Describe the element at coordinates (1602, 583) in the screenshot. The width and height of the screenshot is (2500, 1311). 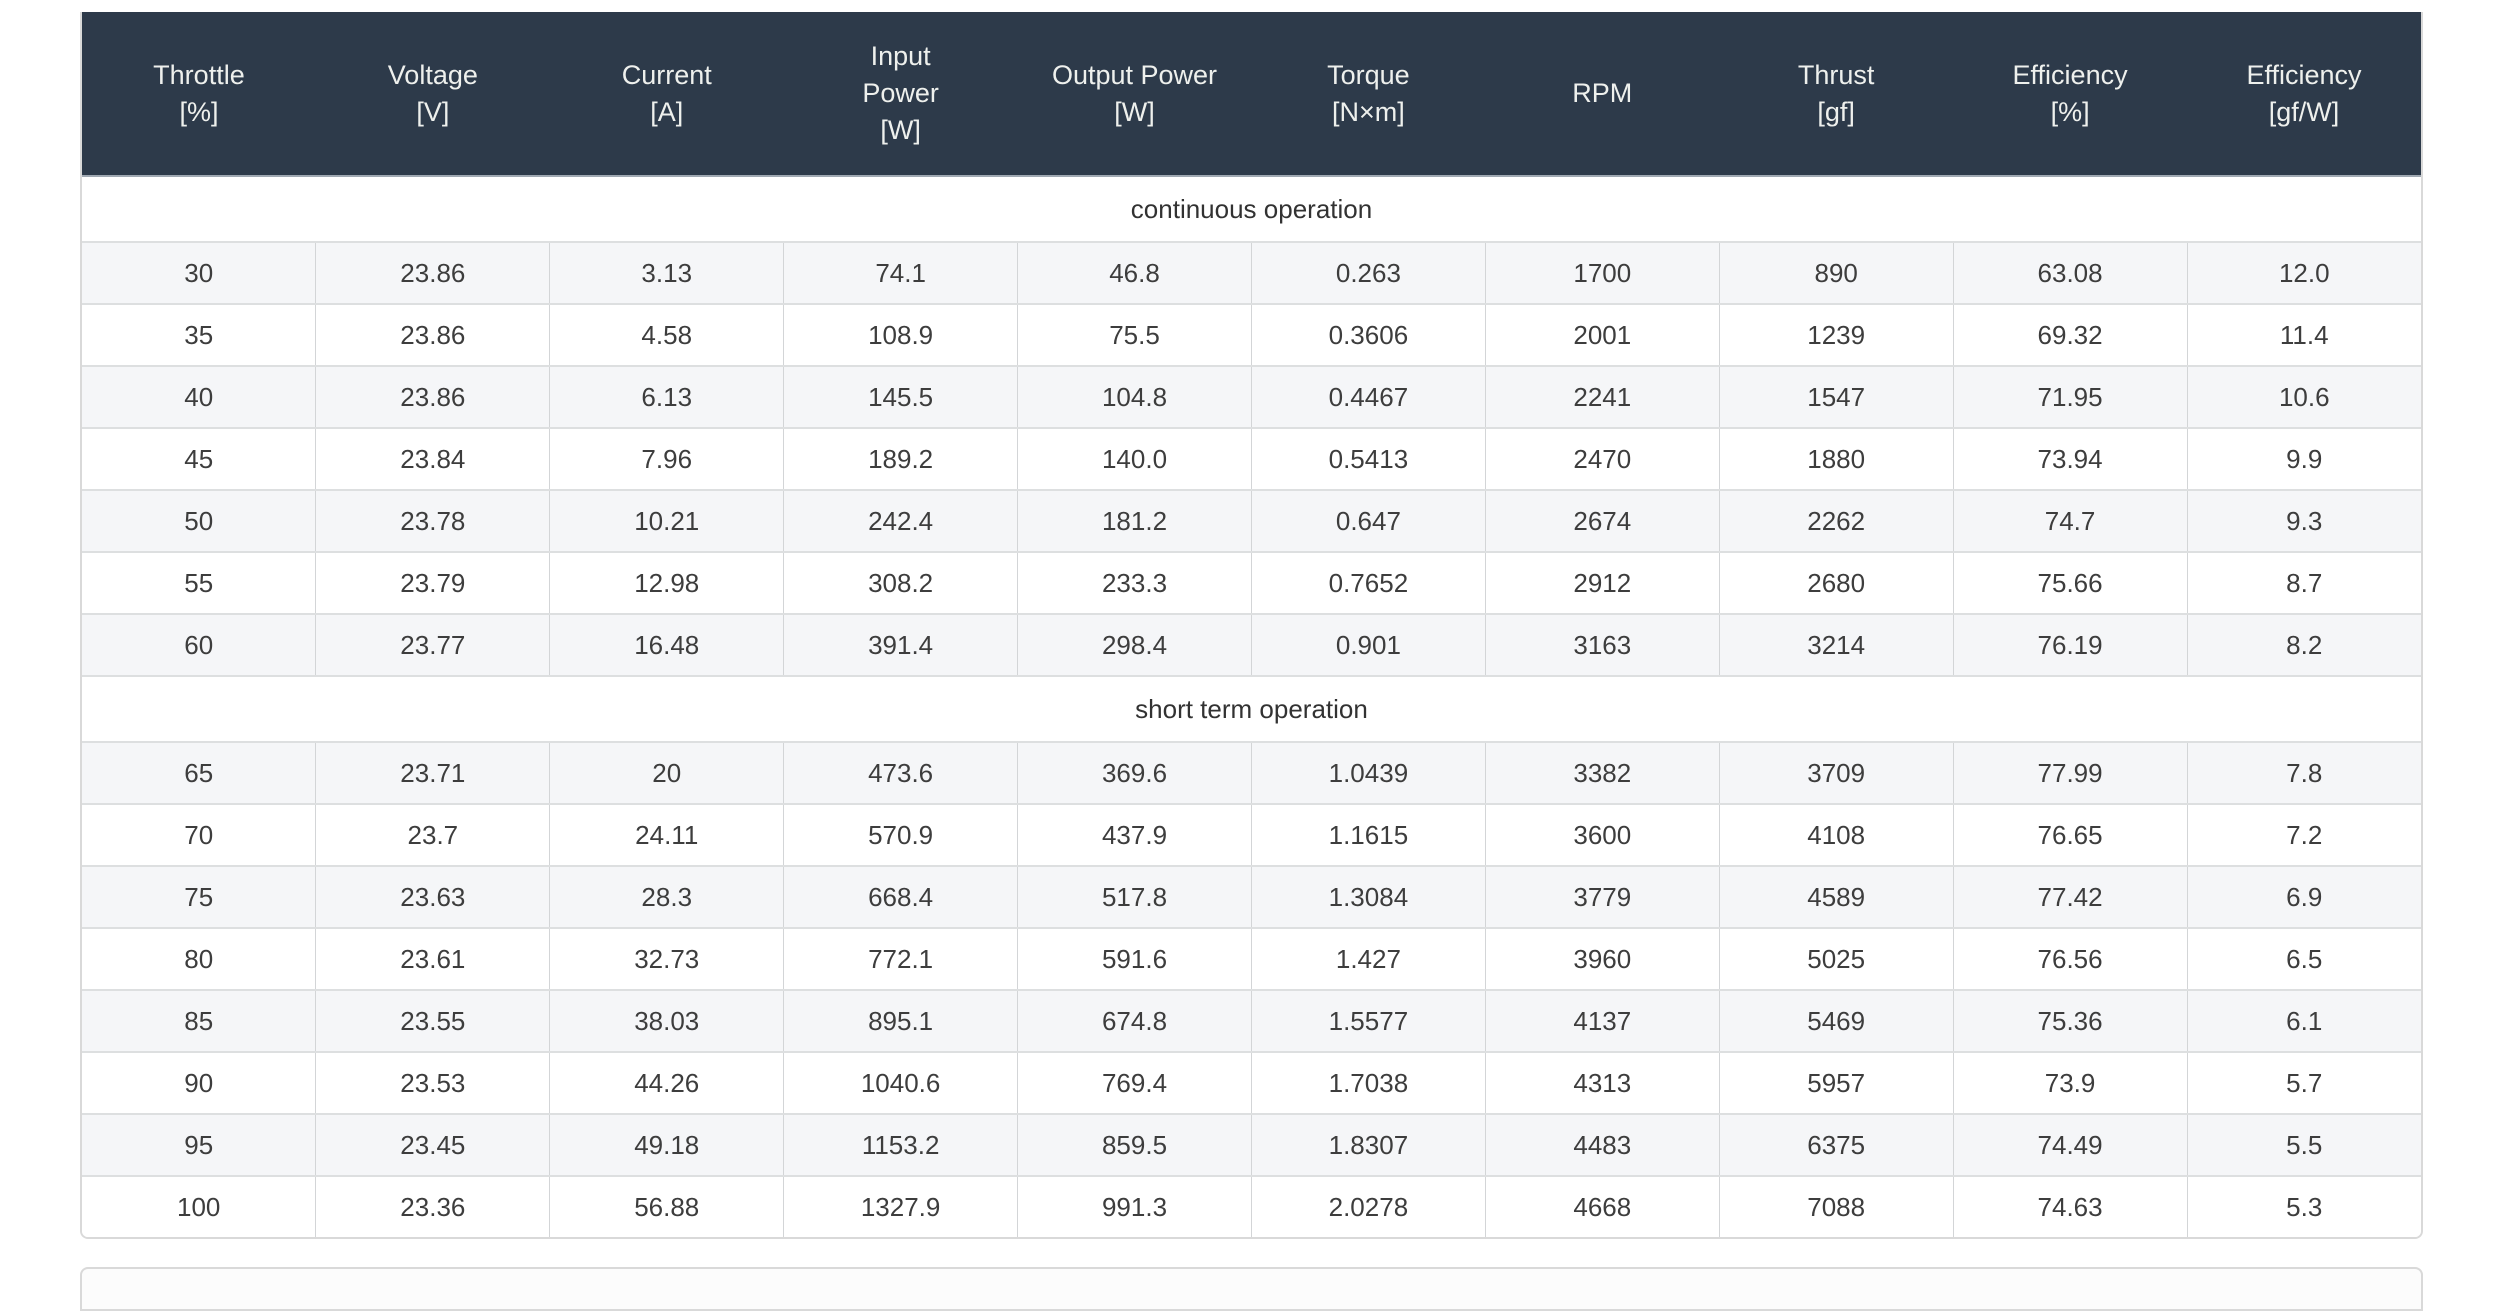
I see `cell-rpm: 2912` at that location.